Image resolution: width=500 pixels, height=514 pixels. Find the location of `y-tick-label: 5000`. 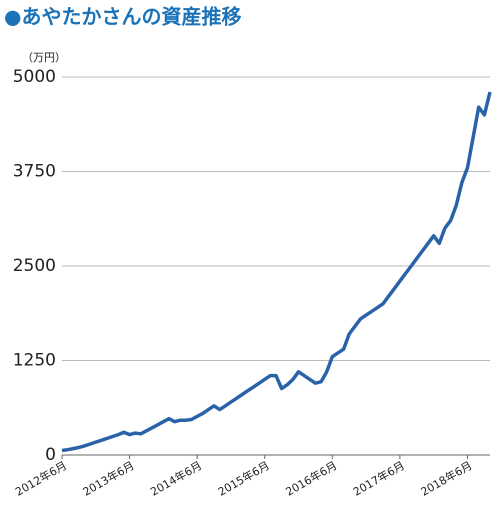

y-tick-label: 5000 is located at coordinates (34, 77).